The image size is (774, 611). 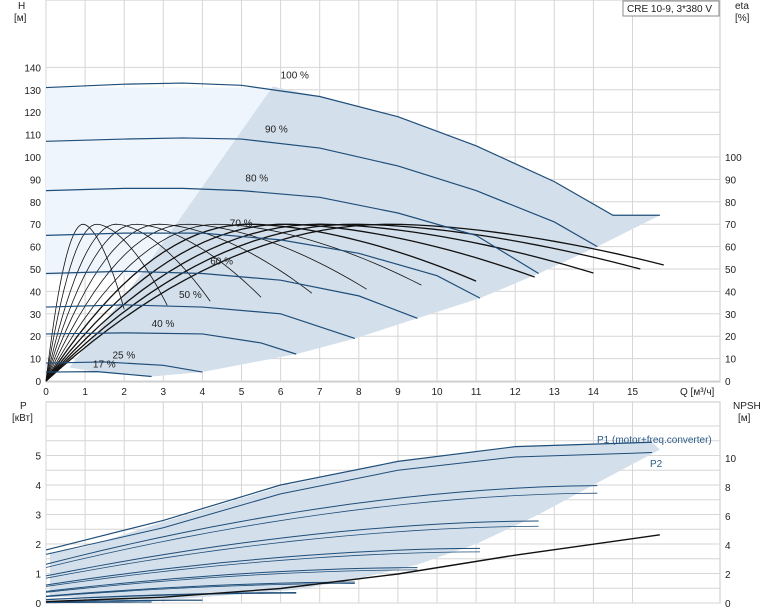 What do you see at coordinates (633, 392) in the screenshot?
I see `x-tick-label: 15` at bounding box center [633, 392].